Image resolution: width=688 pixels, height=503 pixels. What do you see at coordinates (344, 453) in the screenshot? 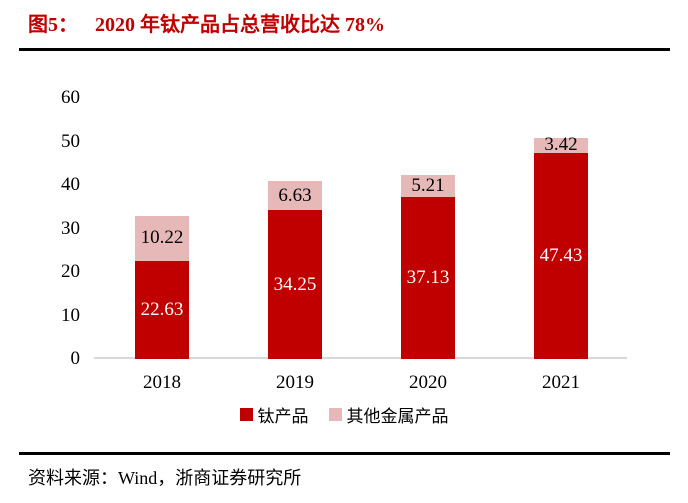
I see `bottom-divider` at bounding box center [344, 453].